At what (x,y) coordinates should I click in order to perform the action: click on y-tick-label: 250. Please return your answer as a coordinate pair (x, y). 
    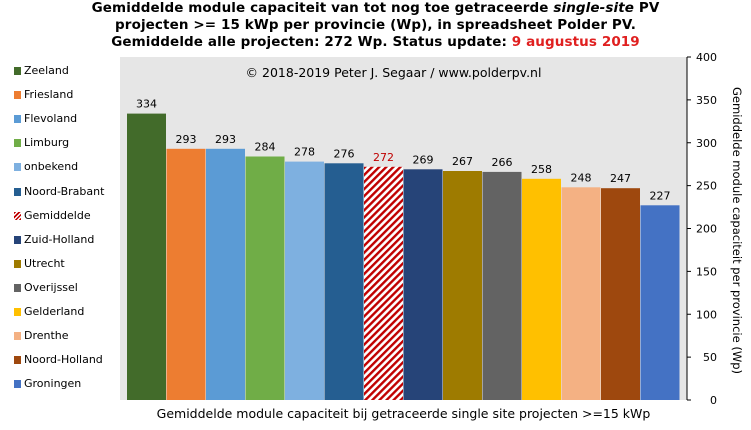
    Looking at the image, I should click on (706, 186).